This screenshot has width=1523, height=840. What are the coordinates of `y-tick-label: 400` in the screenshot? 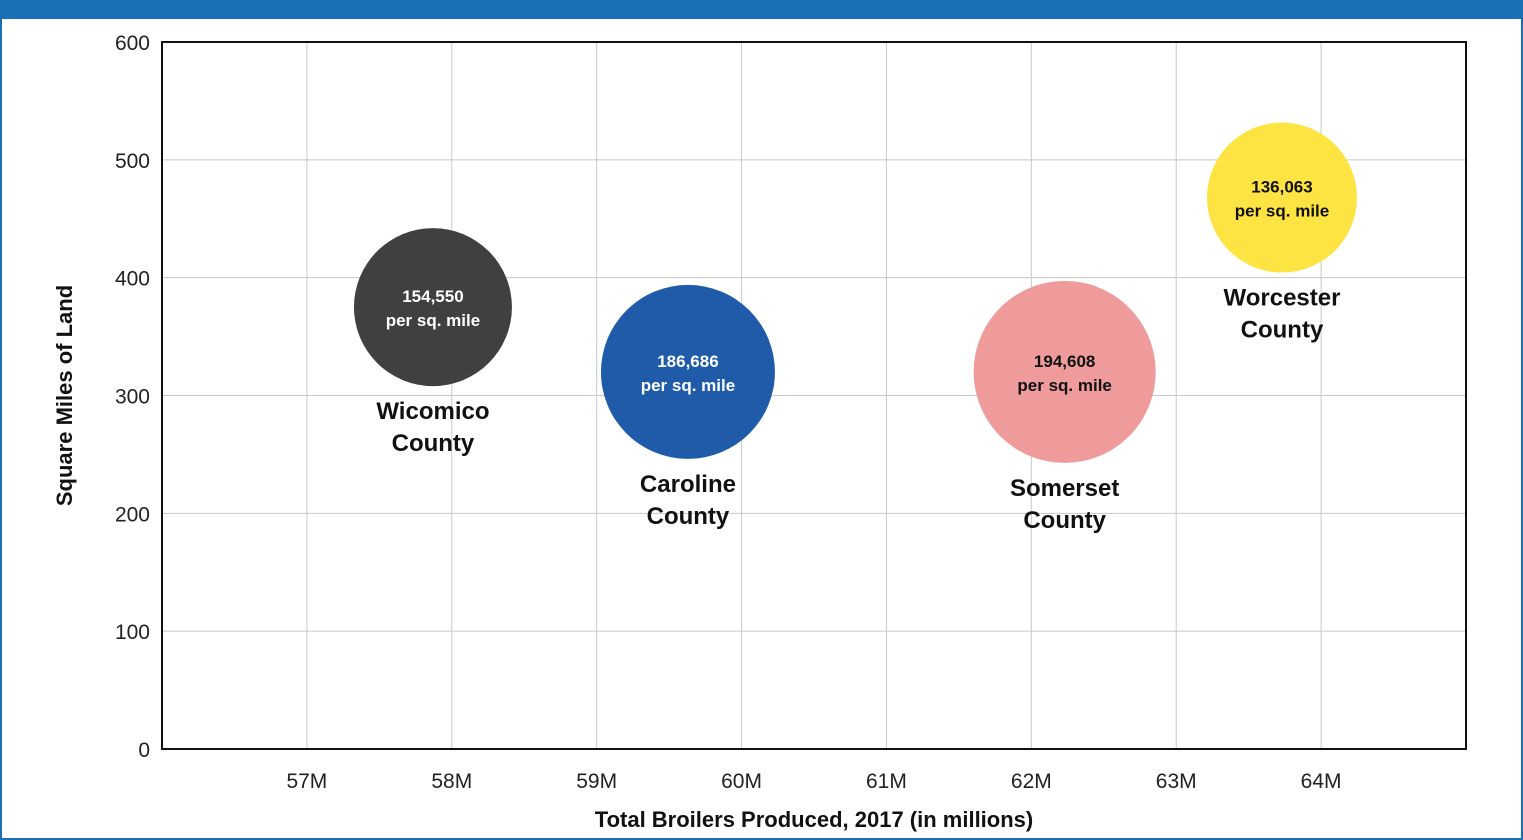 It's located at (132, 279).